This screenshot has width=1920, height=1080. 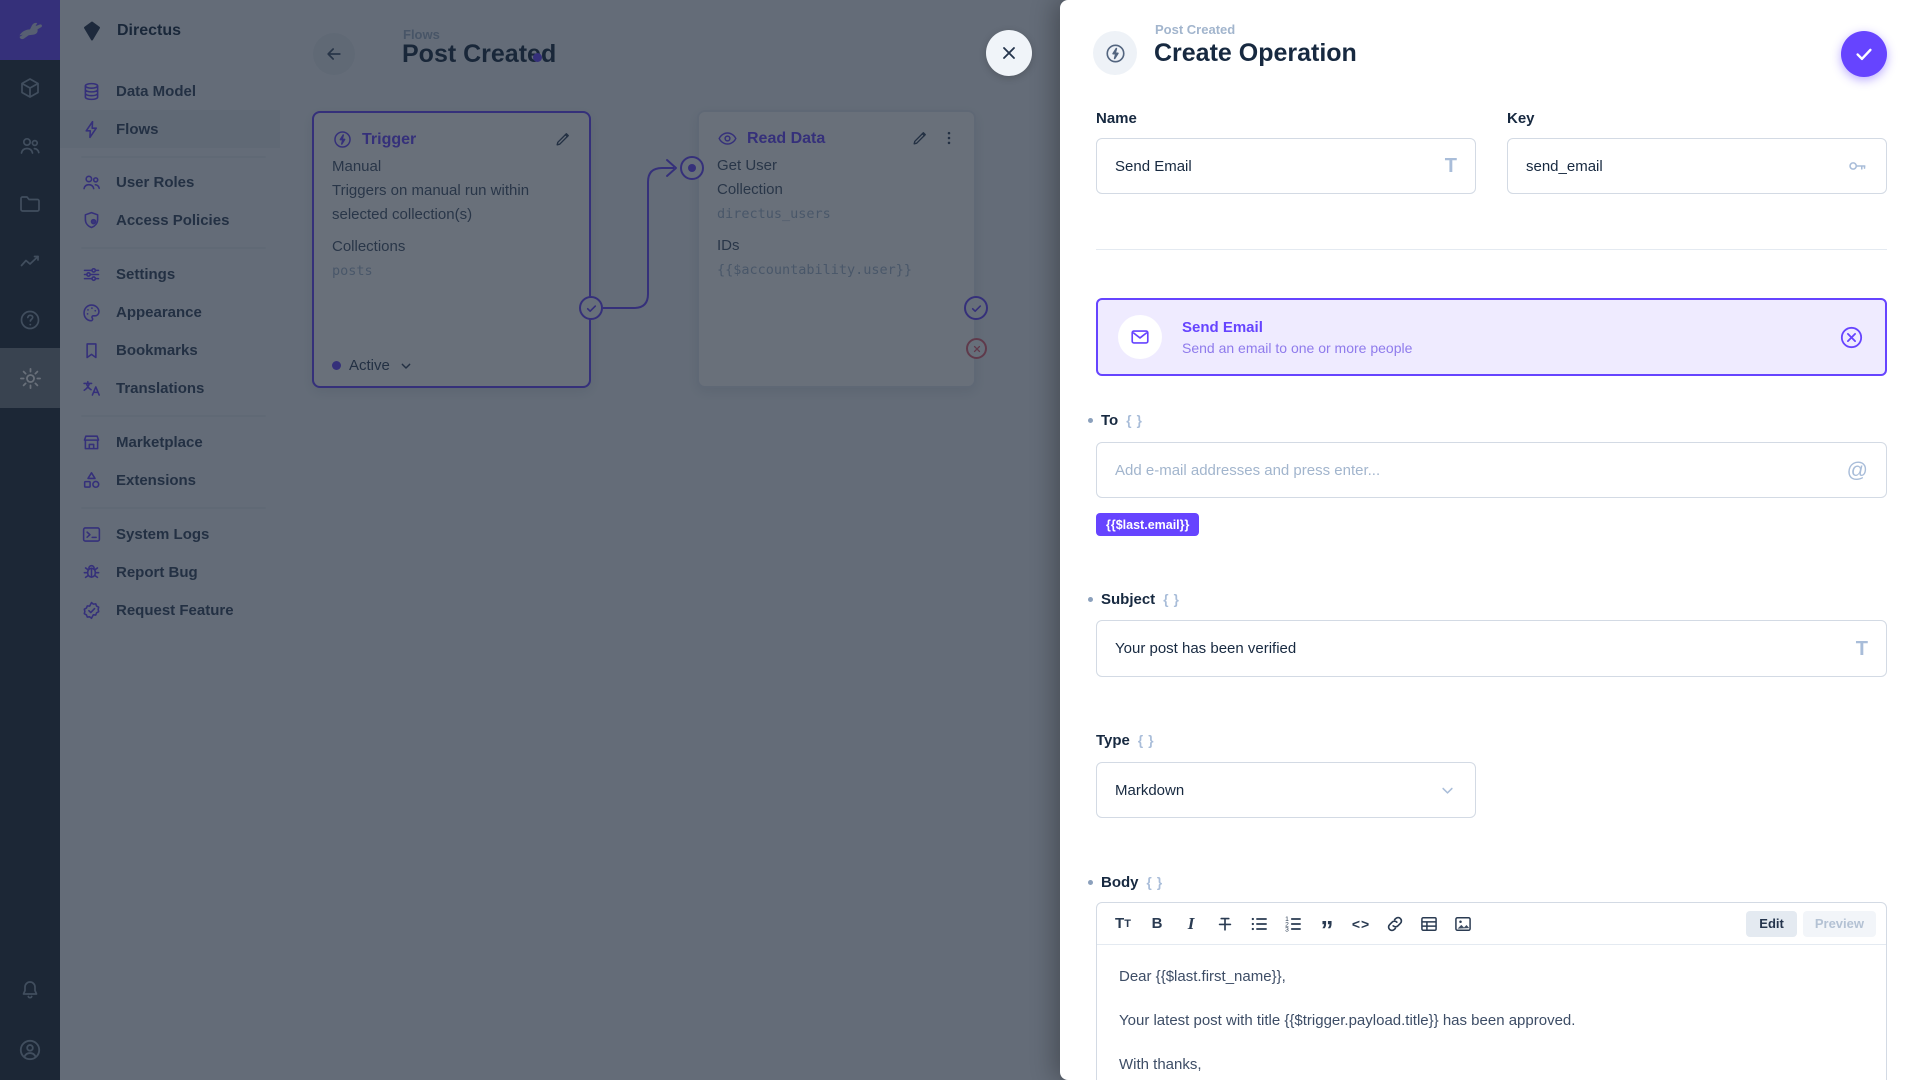 I want to click on bullet-list-button, so click(x=1259, y=924).